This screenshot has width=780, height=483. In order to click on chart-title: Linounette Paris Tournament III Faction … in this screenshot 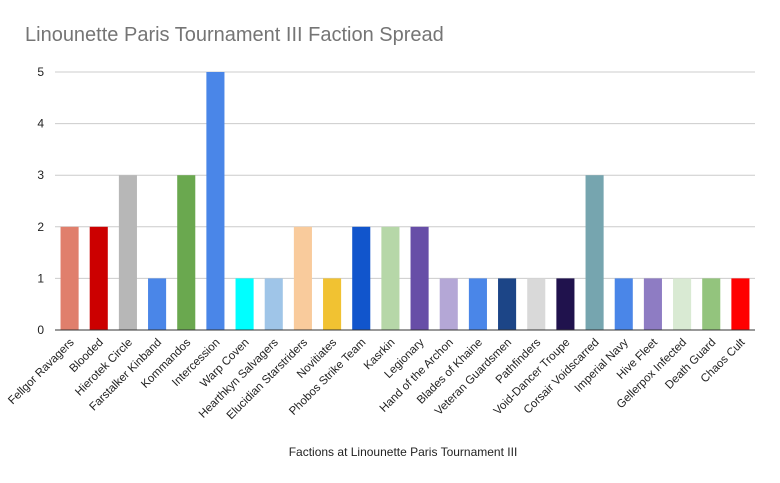, I will do `click(234, 35)`.